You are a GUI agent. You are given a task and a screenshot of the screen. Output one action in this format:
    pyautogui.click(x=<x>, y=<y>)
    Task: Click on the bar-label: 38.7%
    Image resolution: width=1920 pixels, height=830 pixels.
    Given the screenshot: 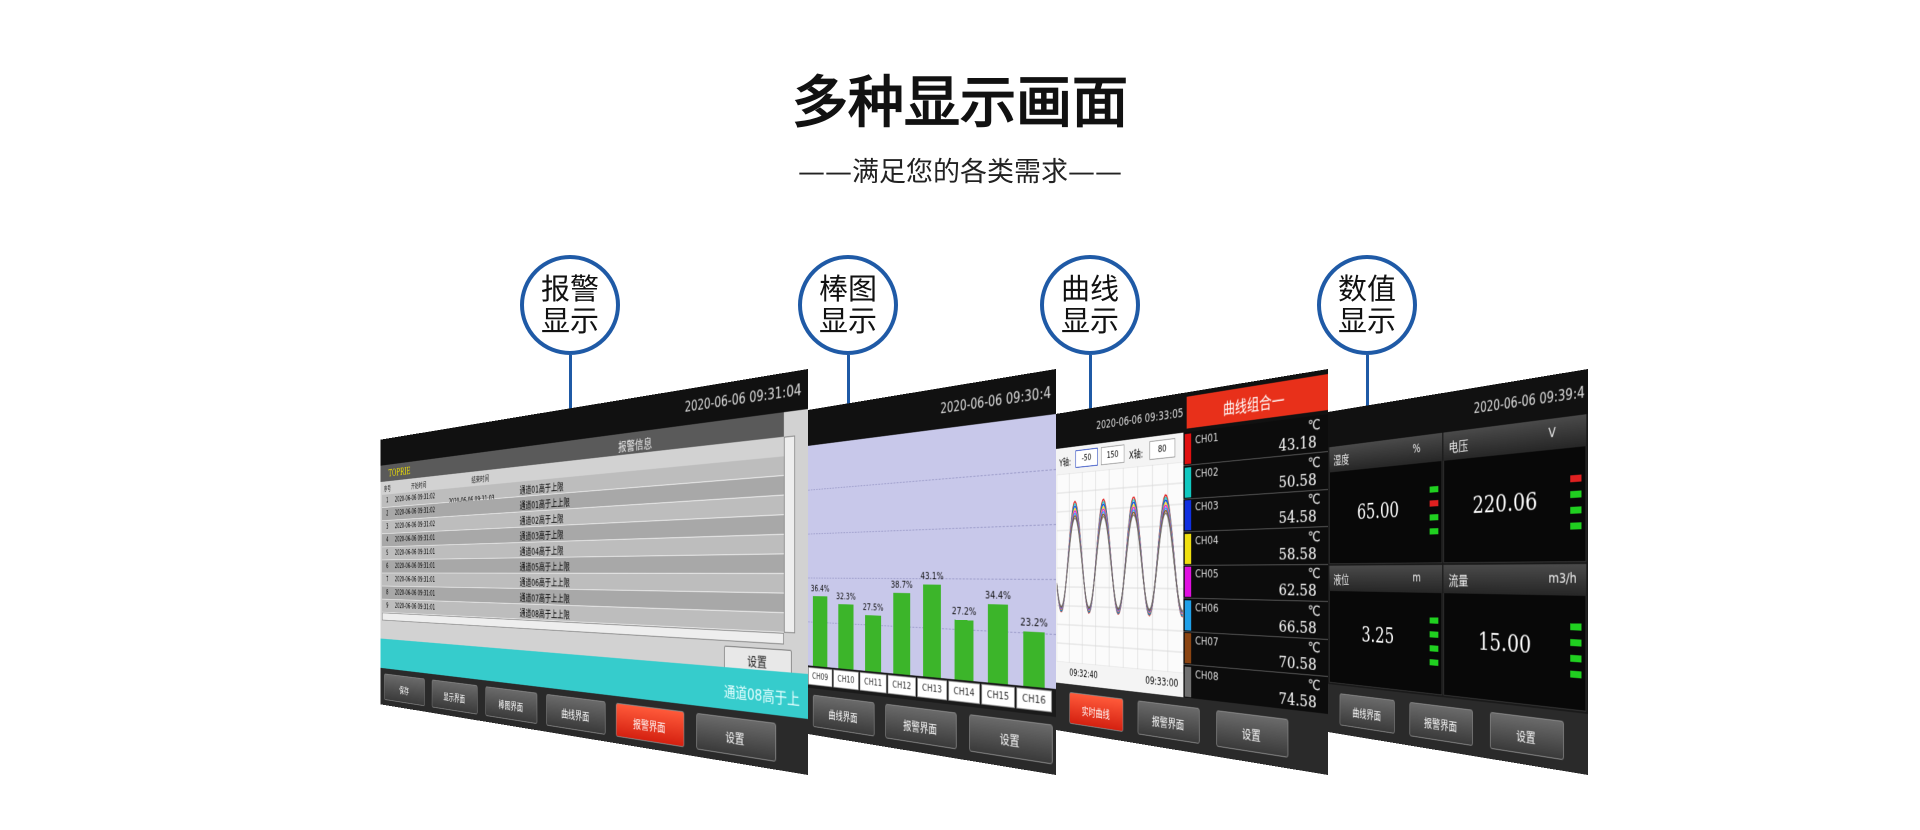 What is the action you would take?
    pyautogui.click(x=901, y=585)
    